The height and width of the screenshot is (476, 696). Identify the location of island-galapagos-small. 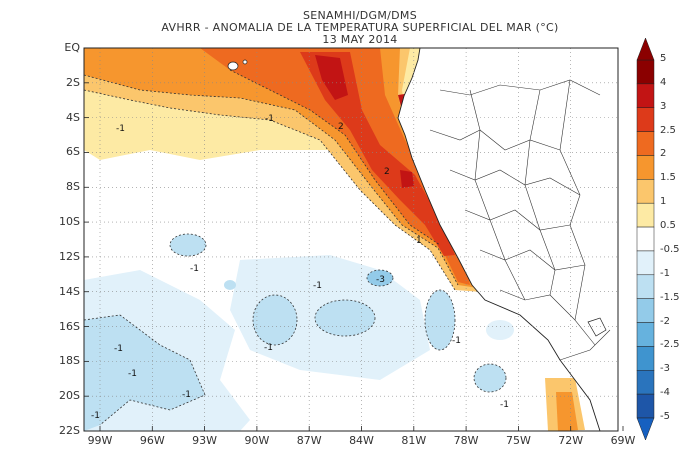
(245, 62).